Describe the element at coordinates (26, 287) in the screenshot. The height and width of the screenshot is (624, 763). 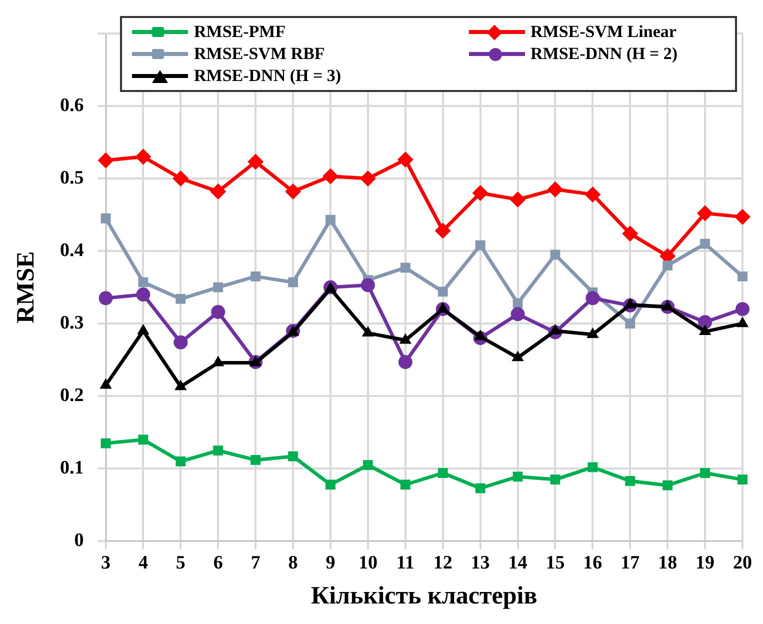
I see `y-axis-title: RMSE` at that location.